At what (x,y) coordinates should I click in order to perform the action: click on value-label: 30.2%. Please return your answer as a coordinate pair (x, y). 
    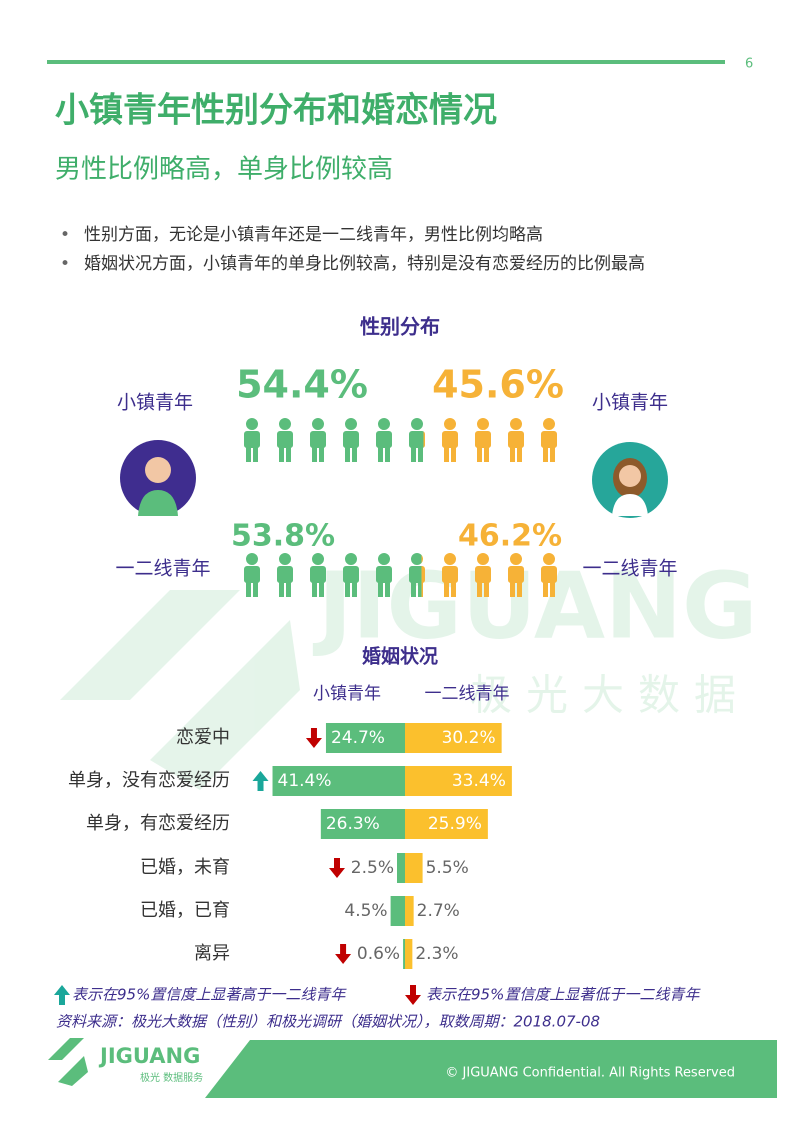
    Looking at the image, I should click on (469, 738).